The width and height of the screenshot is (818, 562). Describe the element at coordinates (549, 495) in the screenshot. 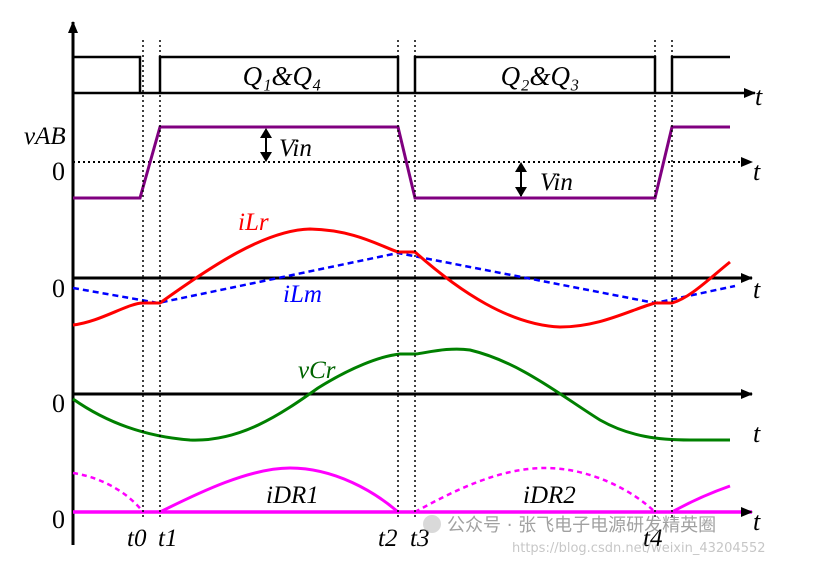

I see `idr2-label: iDR2` at that location.